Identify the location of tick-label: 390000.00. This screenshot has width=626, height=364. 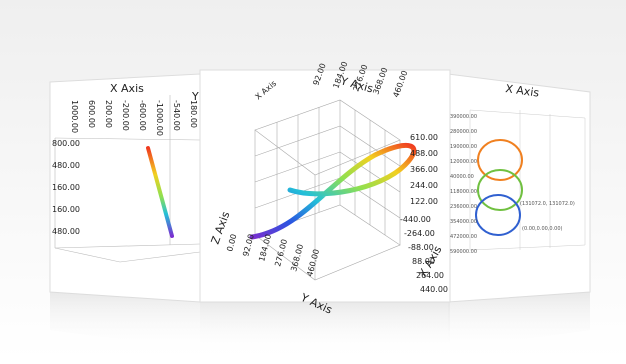
(463, 117).